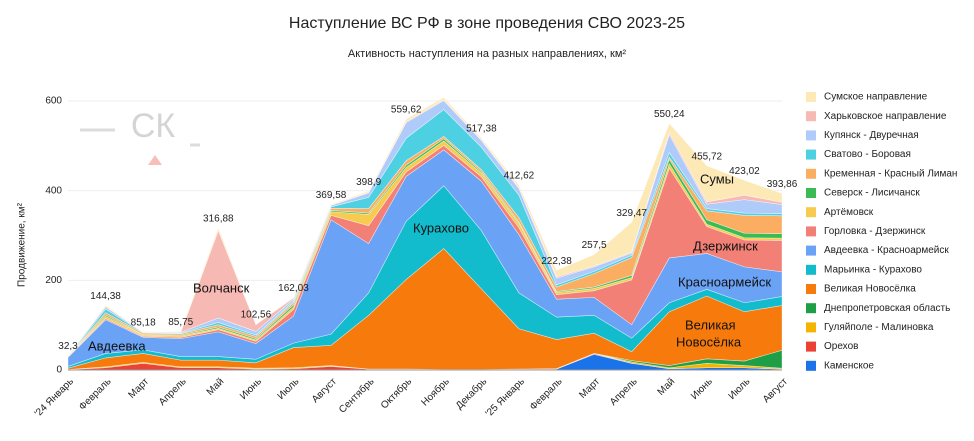 The width and height of the screenshot is (974, 441). I want to click on total-label: 550,24, so click(669, 114).